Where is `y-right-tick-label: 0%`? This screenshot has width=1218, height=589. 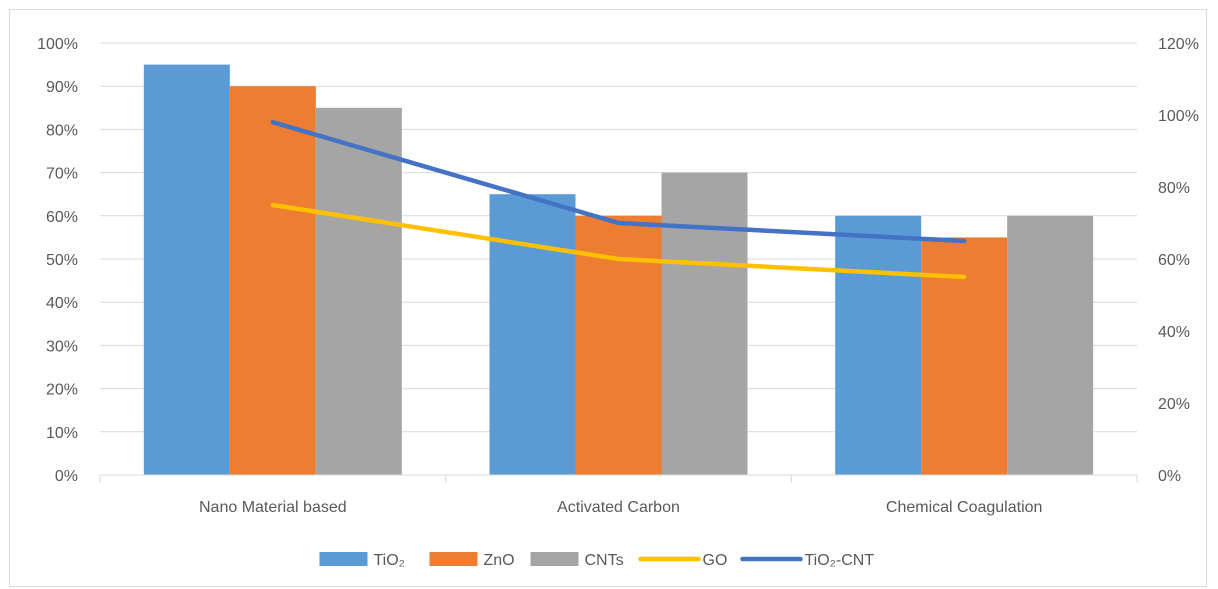
y-right-tick-label: 0% is located at coordinates (1169, 476).